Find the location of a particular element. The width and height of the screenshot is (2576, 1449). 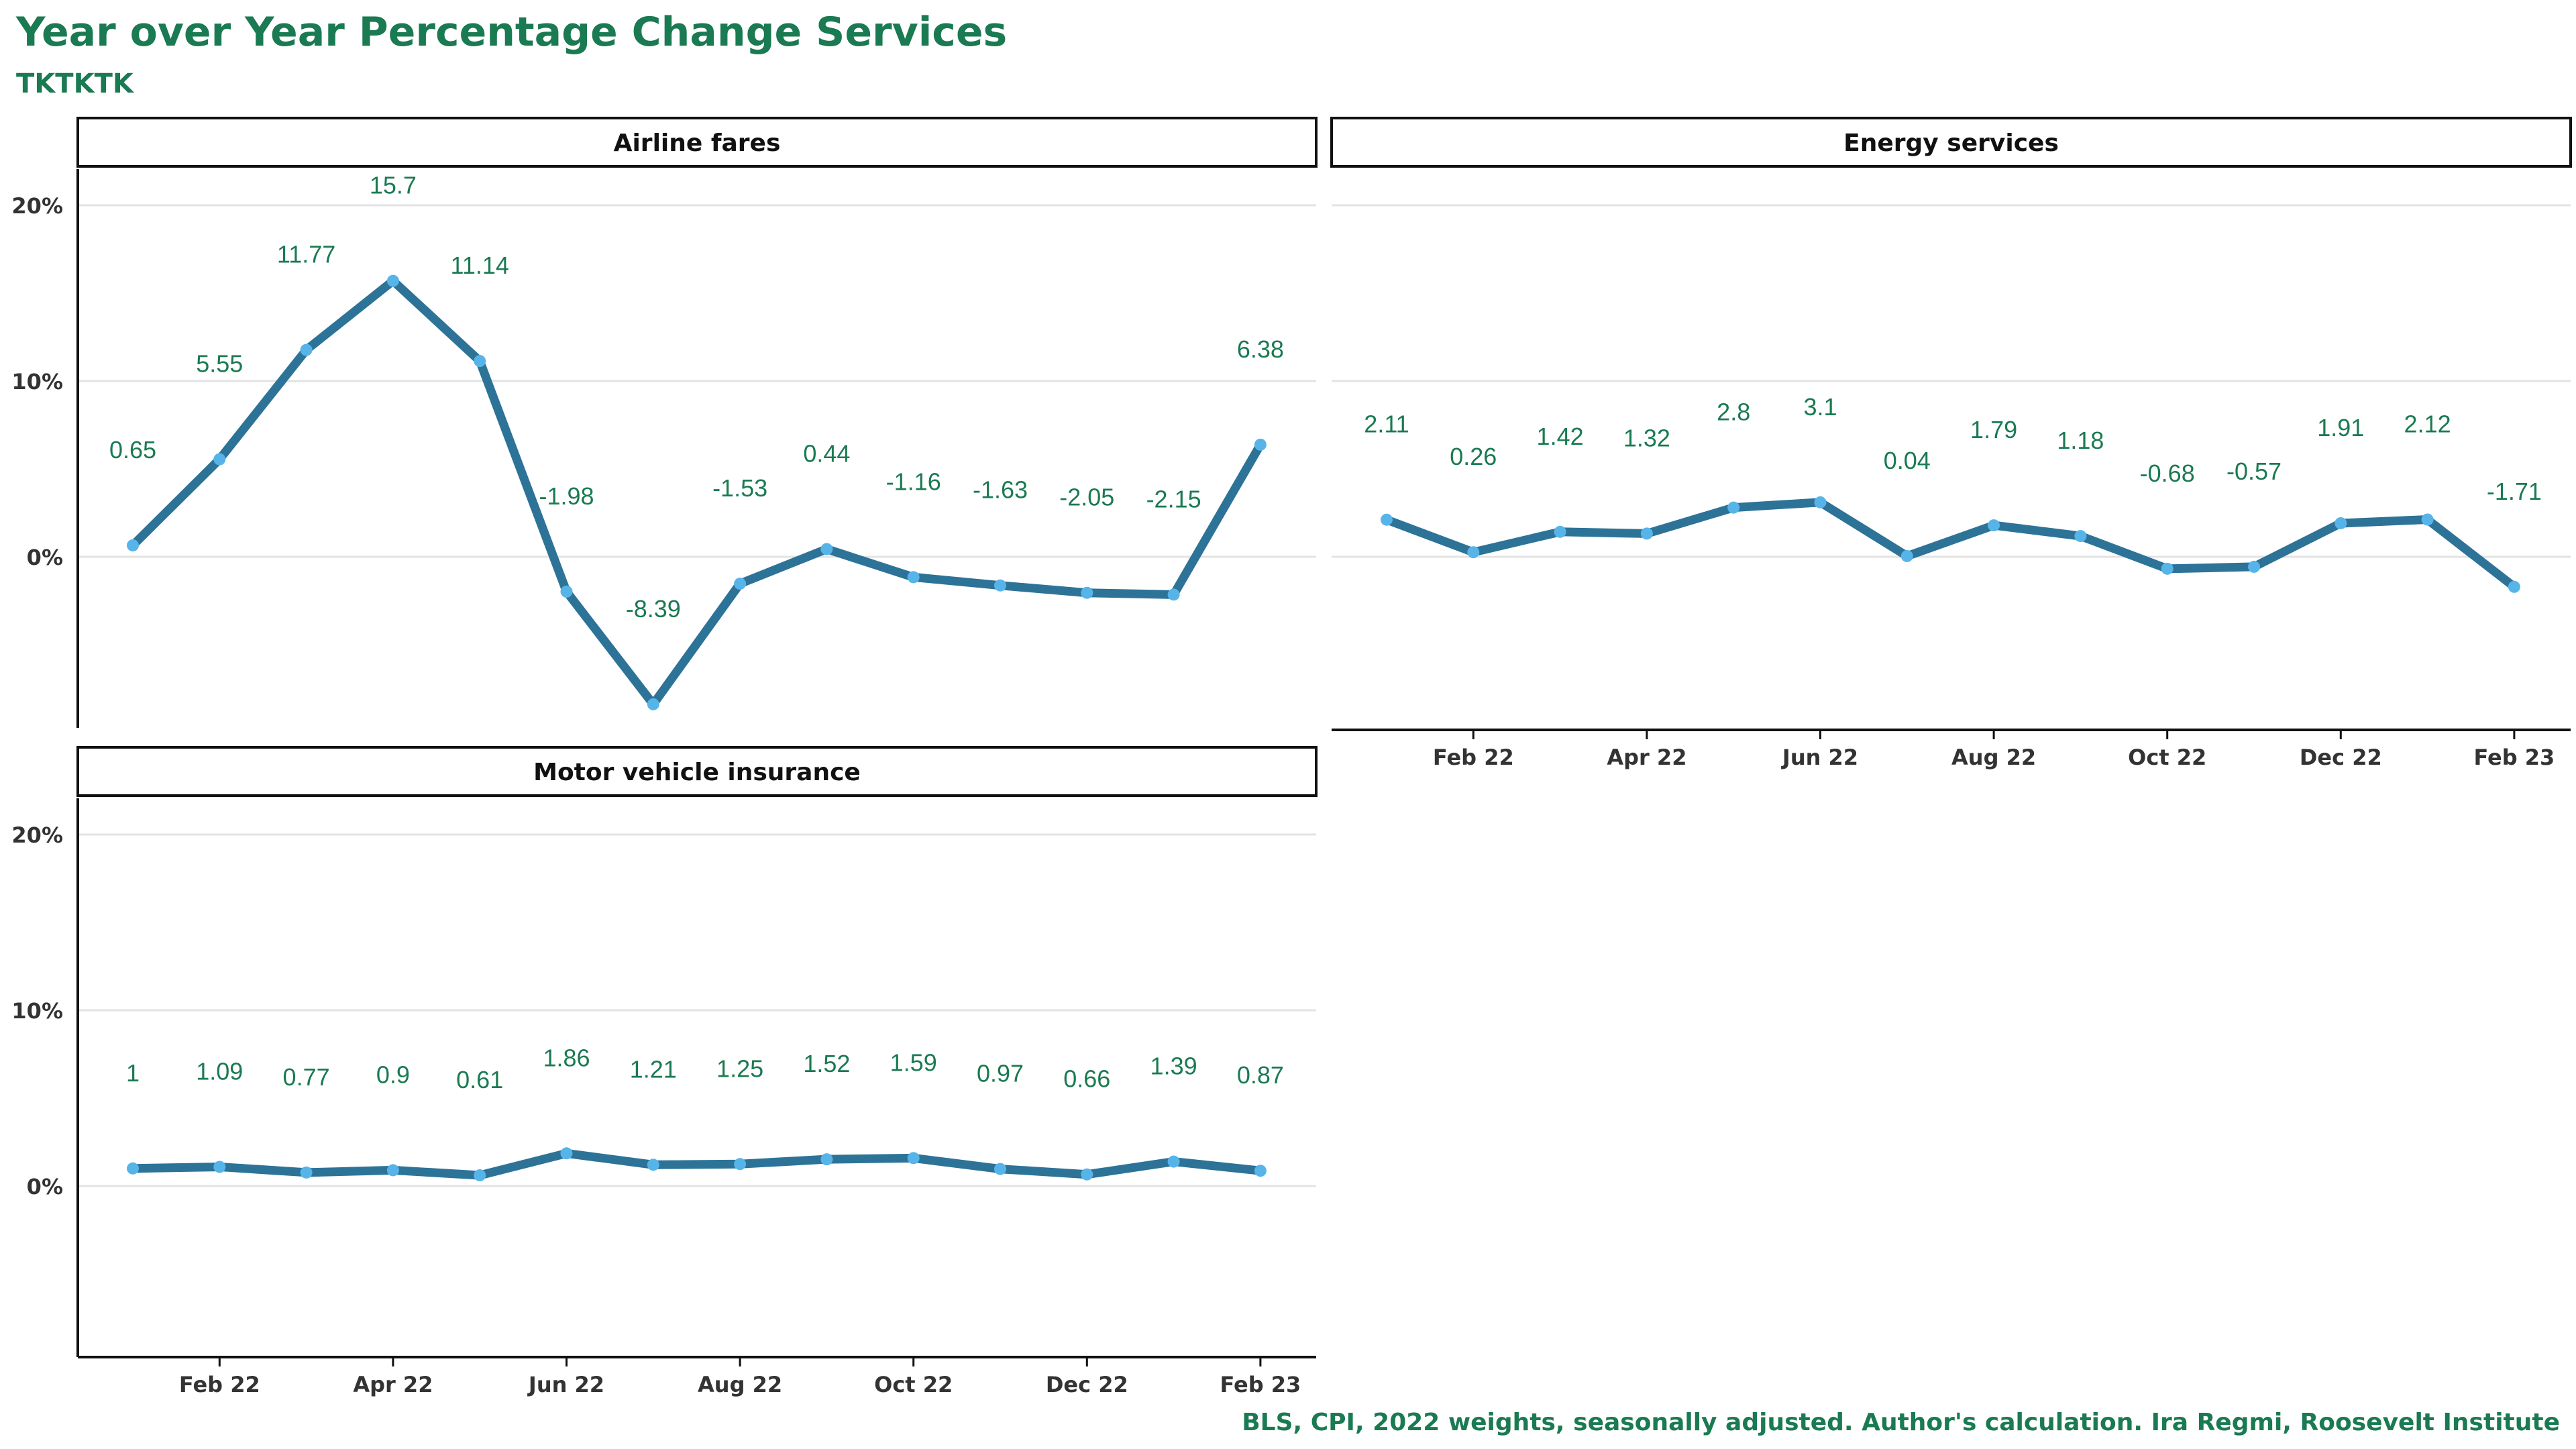

data-label: -1.16 is located at coordinates (913, 481).